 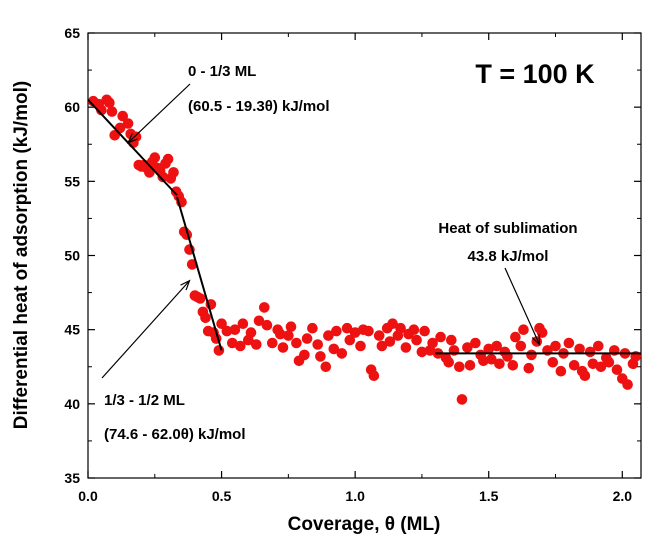 I want to click on x-tick-label: 0.5, so click(x=222, y=496).